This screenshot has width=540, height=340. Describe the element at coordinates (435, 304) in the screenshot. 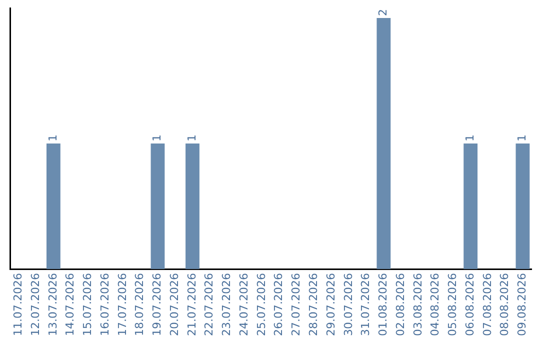

I see `x-tick-label: 04.08.2026` at that location.